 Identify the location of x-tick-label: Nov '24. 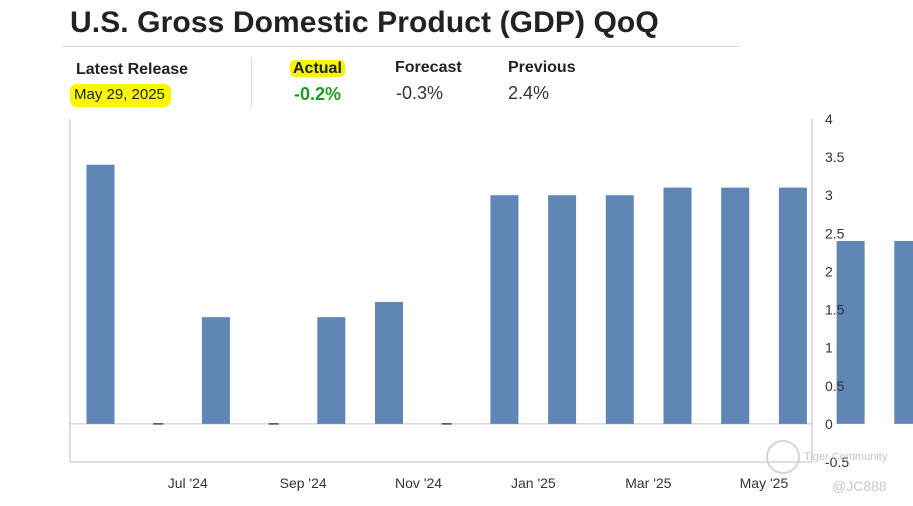
(418, 483).